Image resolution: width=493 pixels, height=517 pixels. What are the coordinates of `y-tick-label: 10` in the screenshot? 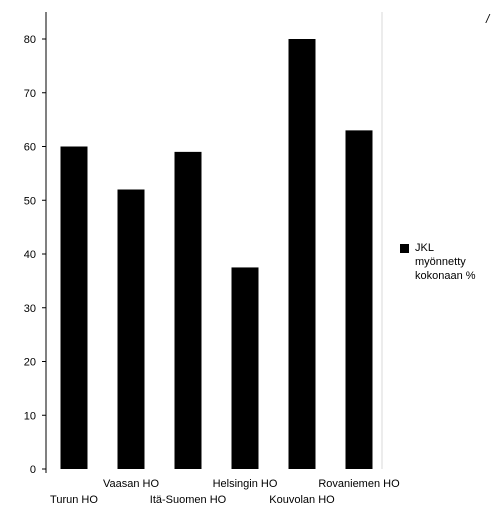 It's located at (30, 416).